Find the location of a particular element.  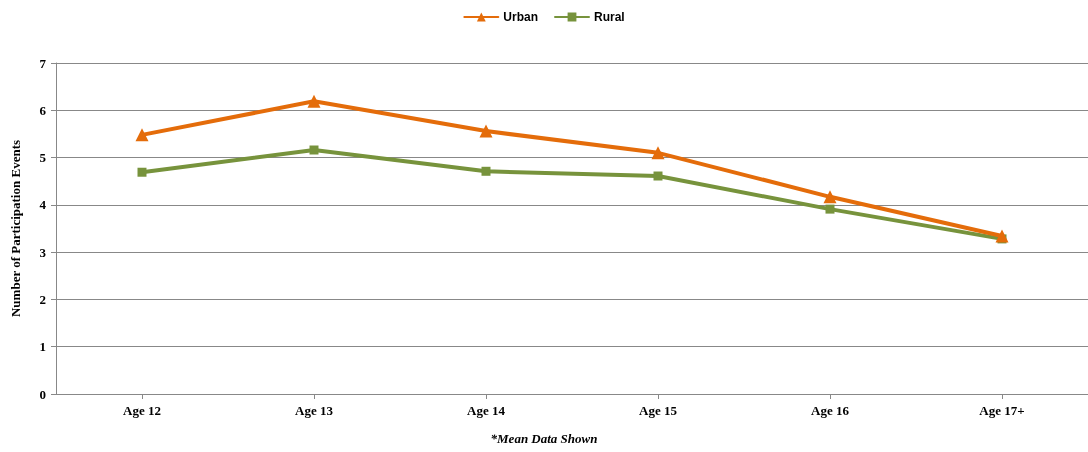

y-tick-label: 6 is located at coordinates (43, 110).